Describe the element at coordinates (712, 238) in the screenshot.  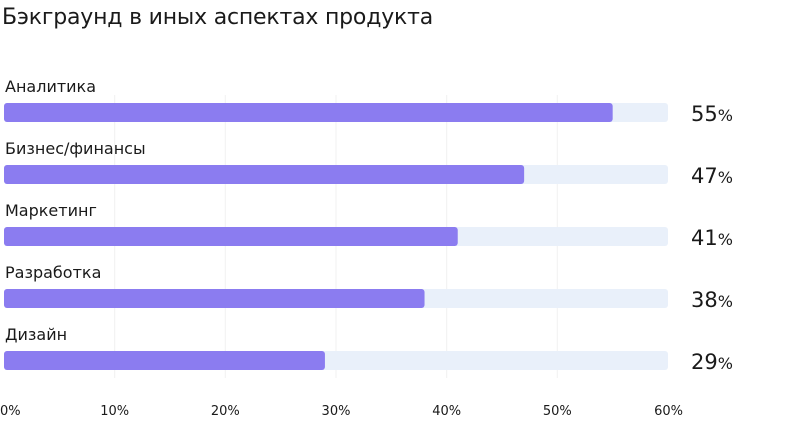
I see `value-label: 41%` at that location.